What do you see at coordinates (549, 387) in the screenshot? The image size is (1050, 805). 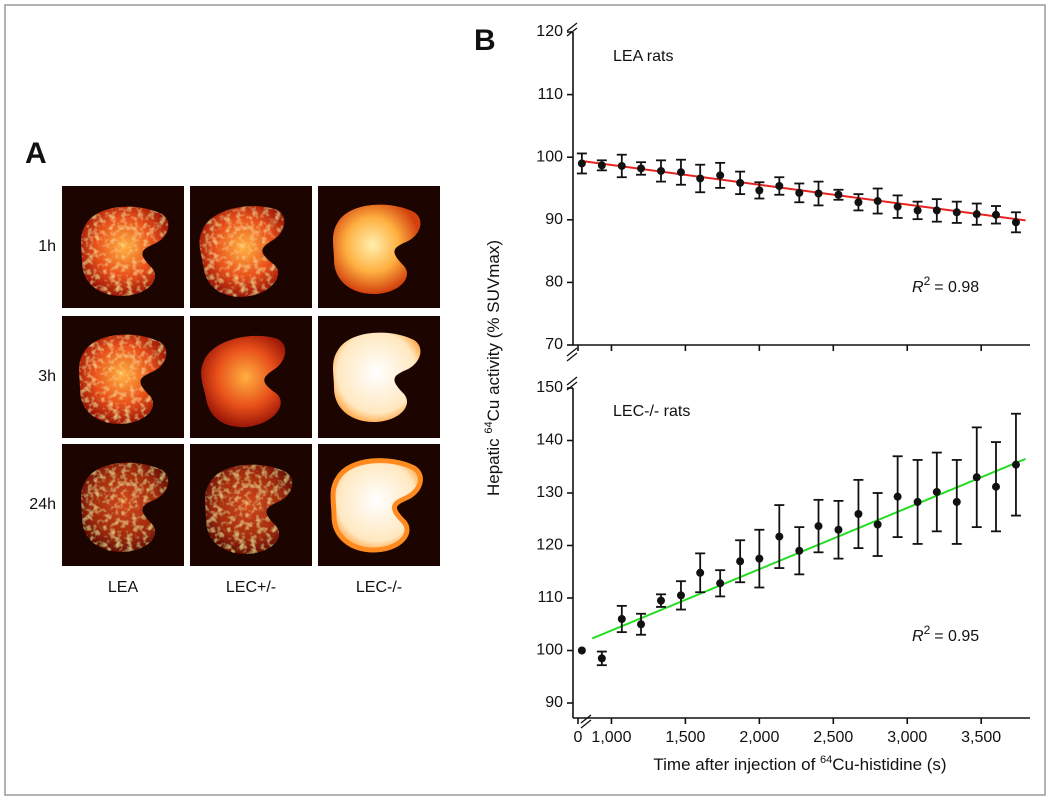 I see `y-tick-label: 150` at bounding box center [549, 387].